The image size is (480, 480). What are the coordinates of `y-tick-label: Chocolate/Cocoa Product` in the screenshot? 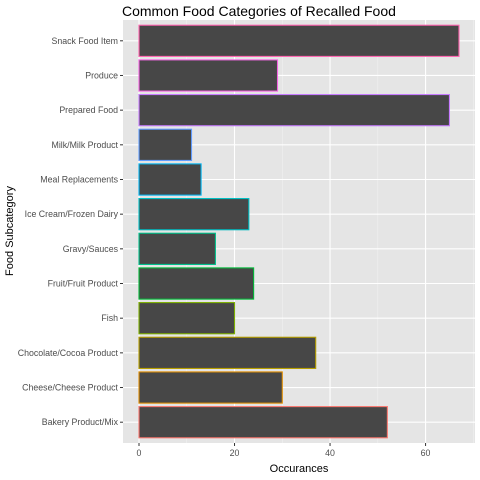 It's located at (68, 353).